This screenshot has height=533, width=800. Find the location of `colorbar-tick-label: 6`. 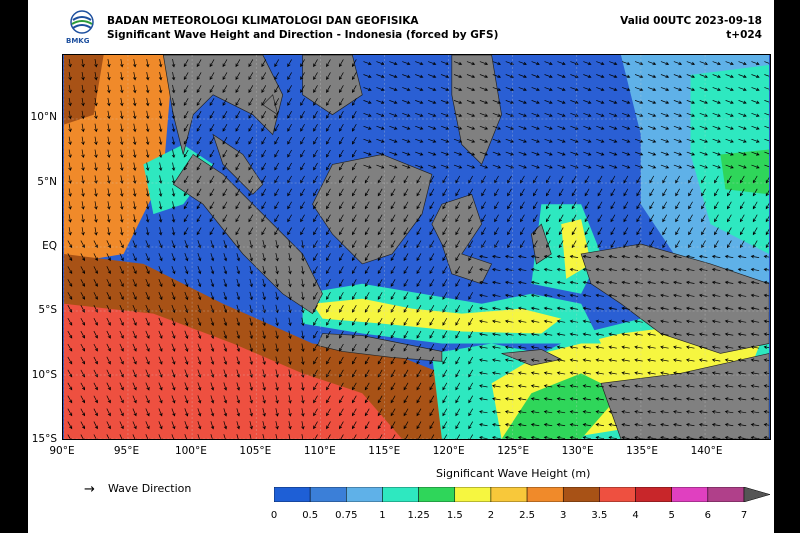

colorbar-tick-label: 6 is located at coordinates (708, 515).